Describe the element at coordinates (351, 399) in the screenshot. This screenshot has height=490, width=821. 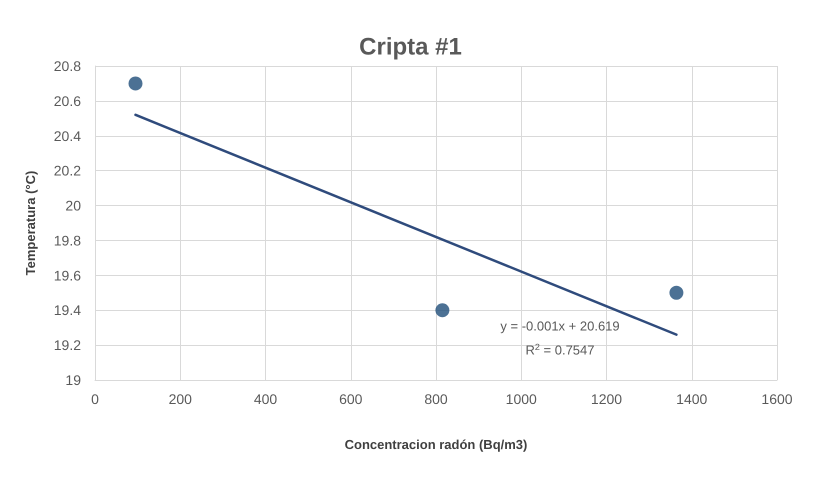
I see `x-tick-label: 600` at that location.